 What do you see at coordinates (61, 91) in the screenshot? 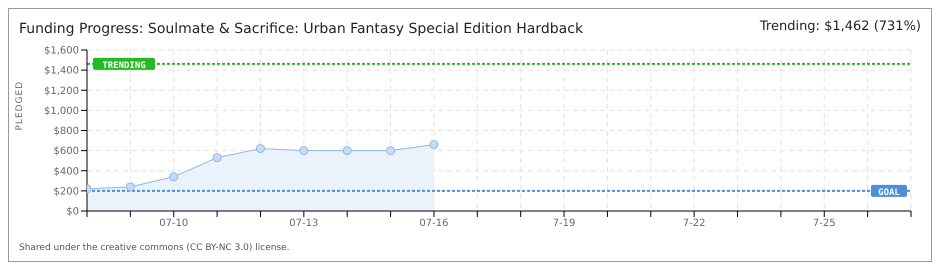
I see `y-tick-label: $1,200` at bounding box center [61, 91].